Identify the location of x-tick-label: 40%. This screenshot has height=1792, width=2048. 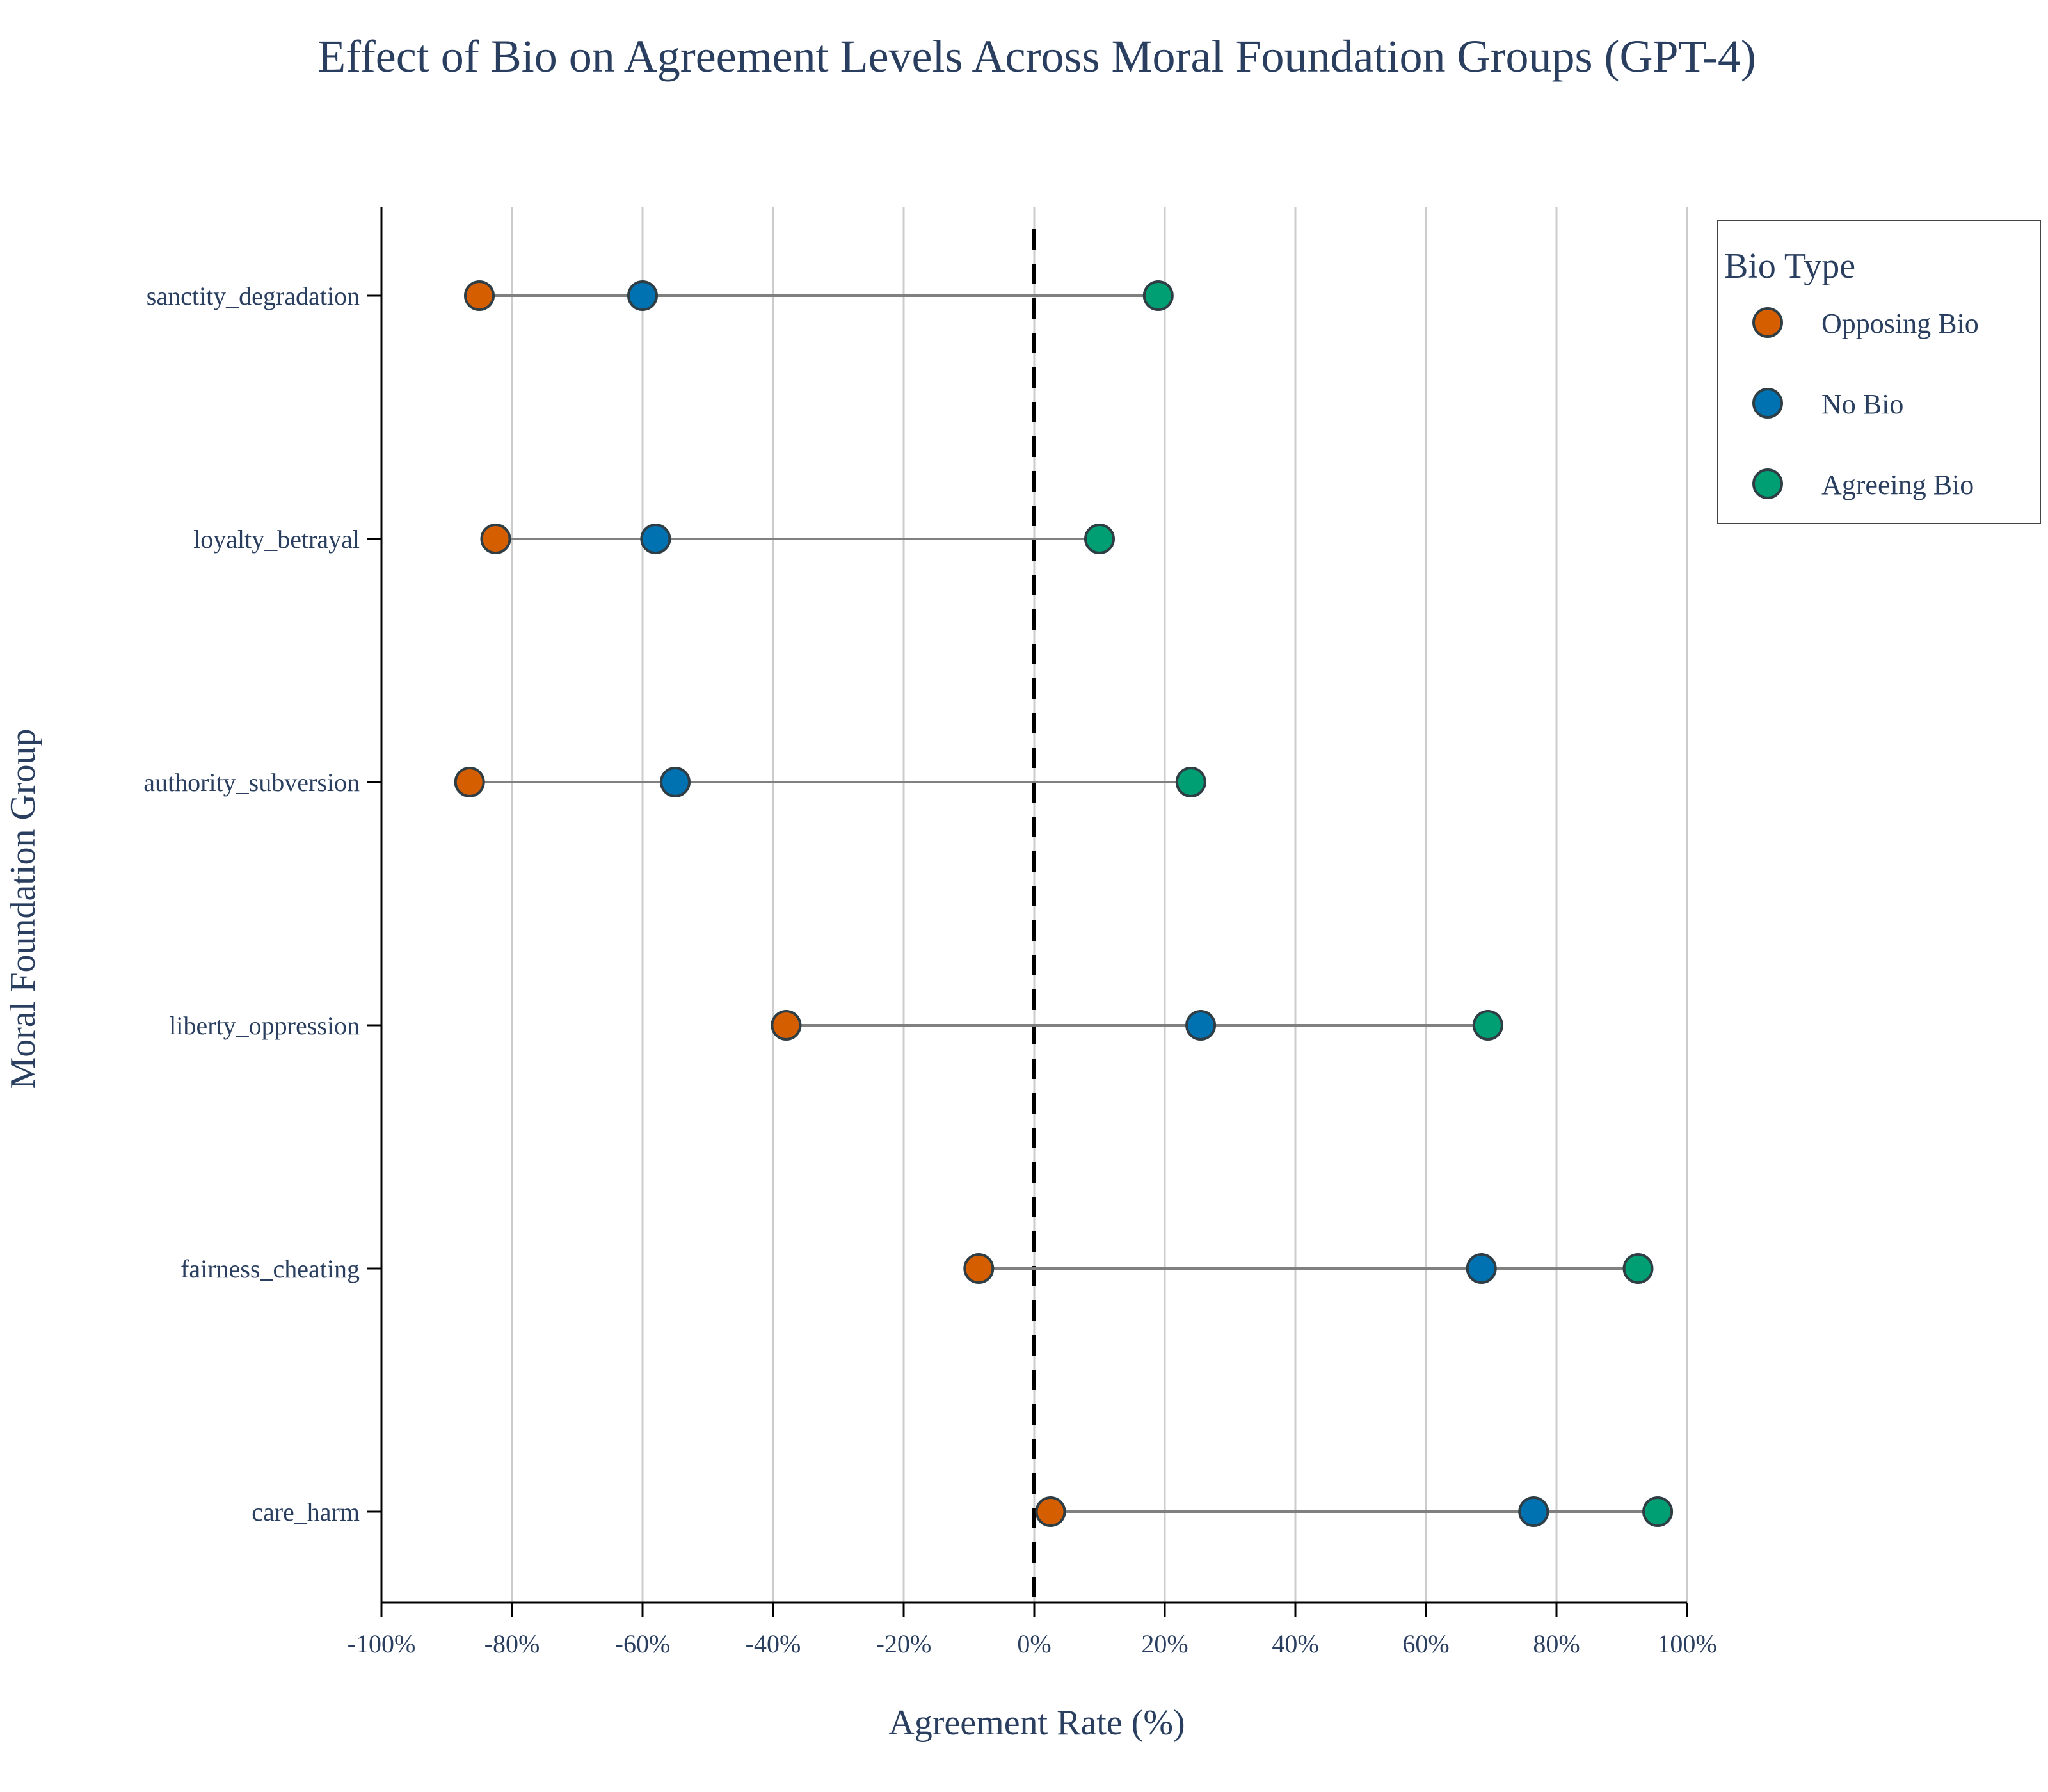
(1295, 1643).